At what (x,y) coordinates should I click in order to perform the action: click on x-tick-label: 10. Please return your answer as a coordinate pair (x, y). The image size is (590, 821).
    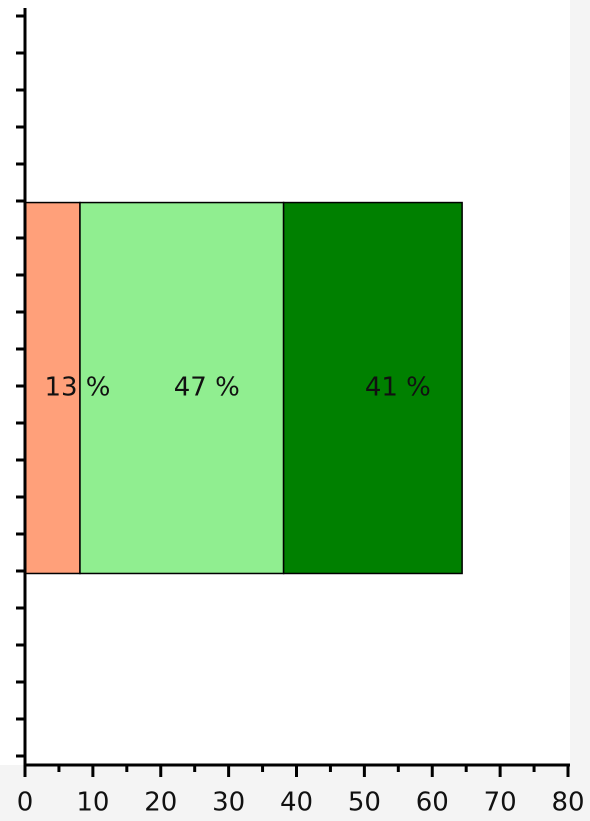
    Looking at the image, I should click on (92, 803).